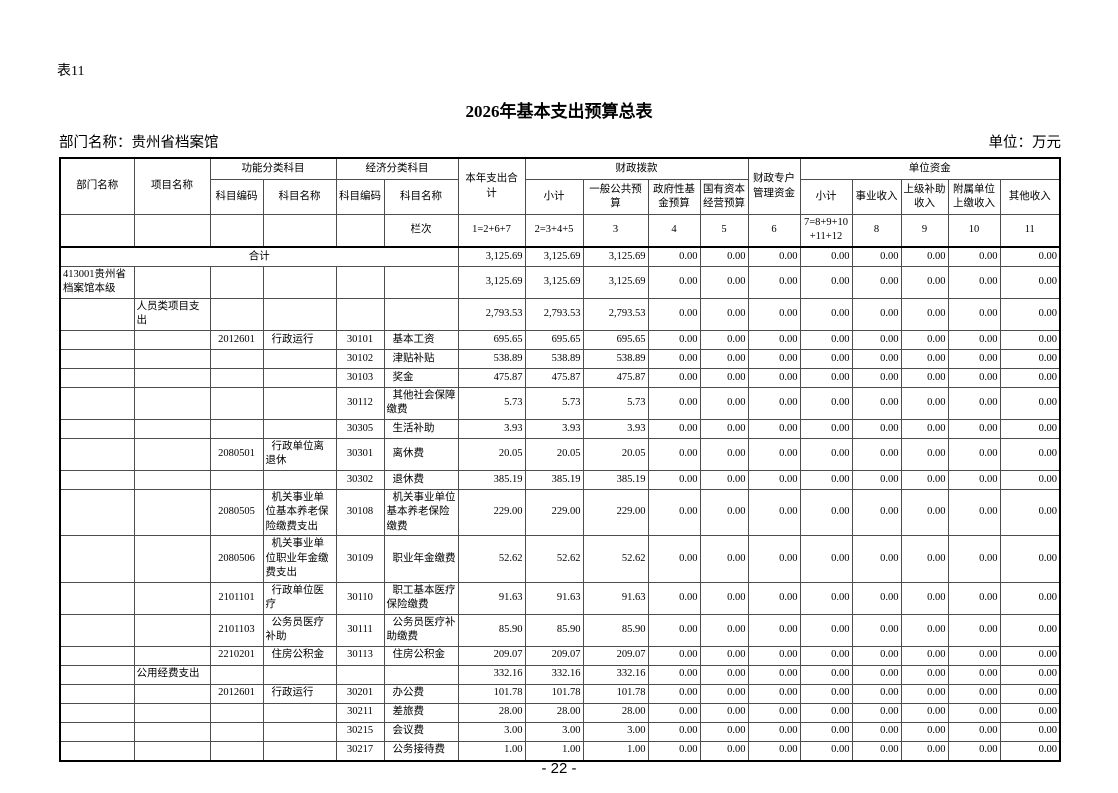 This screenshot has height=793, width=1118. I want to click on label-cell: 30108, so click(360, 512).